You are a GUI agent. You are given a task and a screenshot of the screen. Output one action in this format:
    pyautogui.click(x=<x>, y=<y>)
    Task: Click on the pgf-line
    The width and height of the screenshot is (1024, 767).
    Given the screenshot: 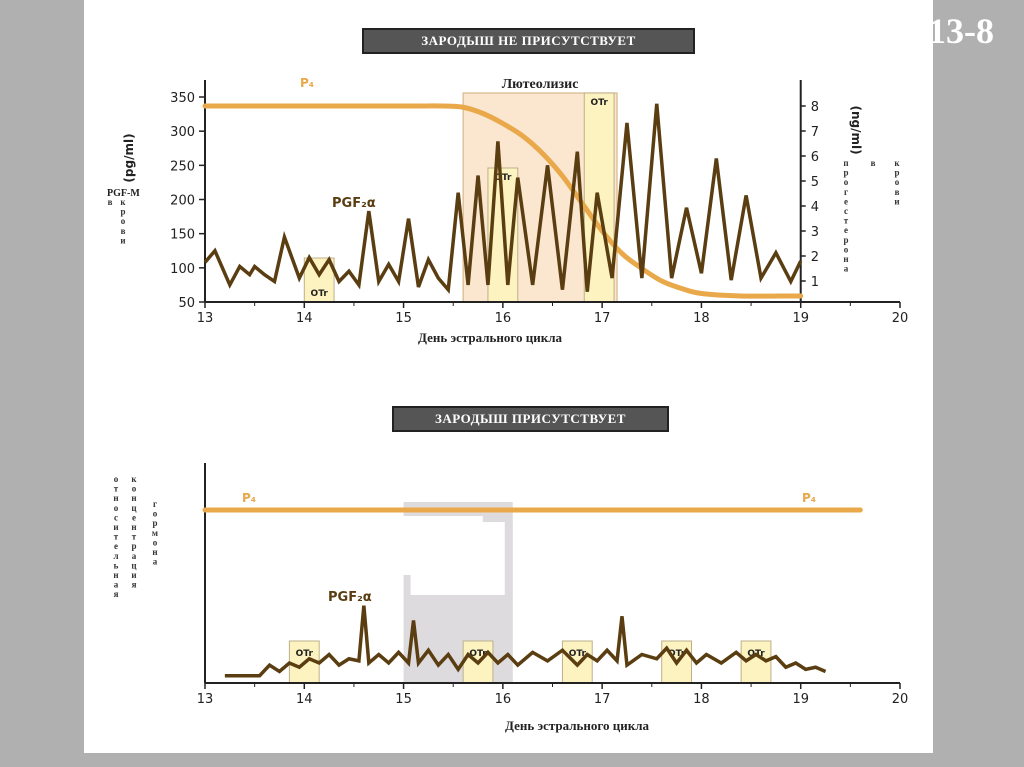 What is the action you would take?
    pyautogui.click(x=503, y=198)
    